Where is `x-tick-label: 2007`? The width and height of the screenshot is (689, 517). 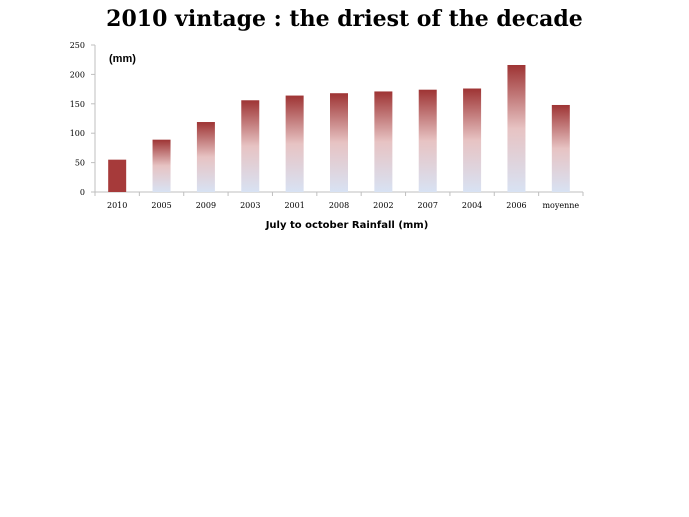
x-tick-label: 2007 is located at coordinates (428, 205).